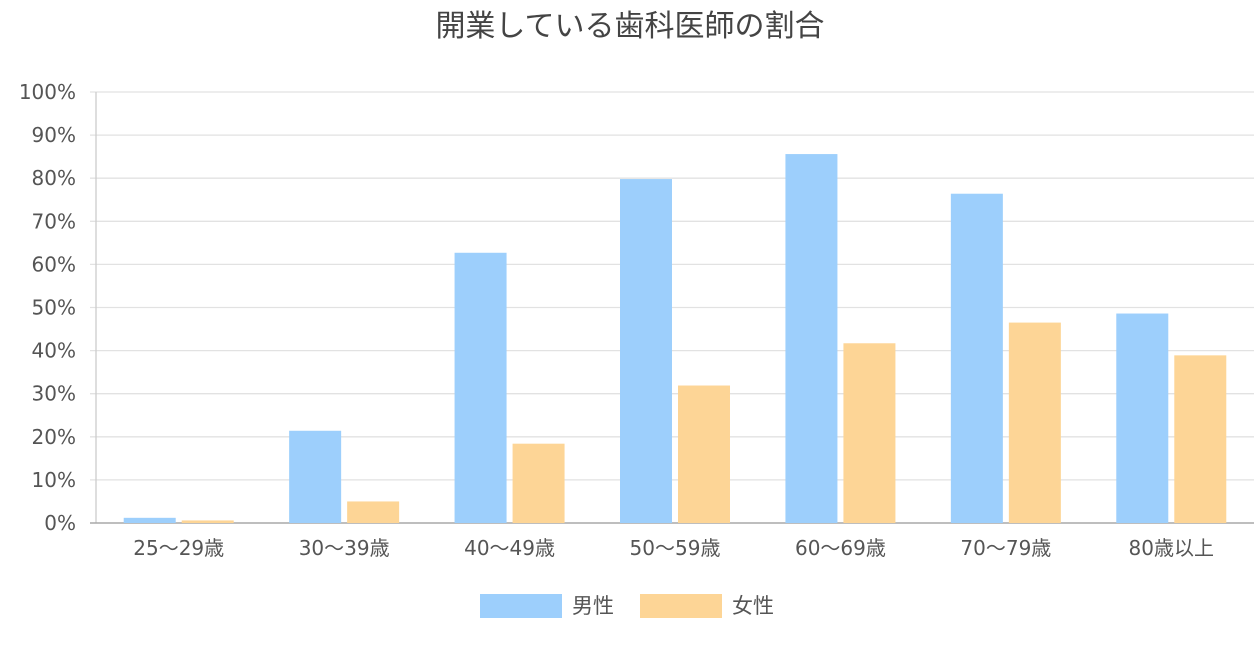 Image resolution: width=1260 pixels, height=658 pixels. Describe the element at coordinates (54, 264) in the screenshot. I see `y-tick-label: 60%` at that location.